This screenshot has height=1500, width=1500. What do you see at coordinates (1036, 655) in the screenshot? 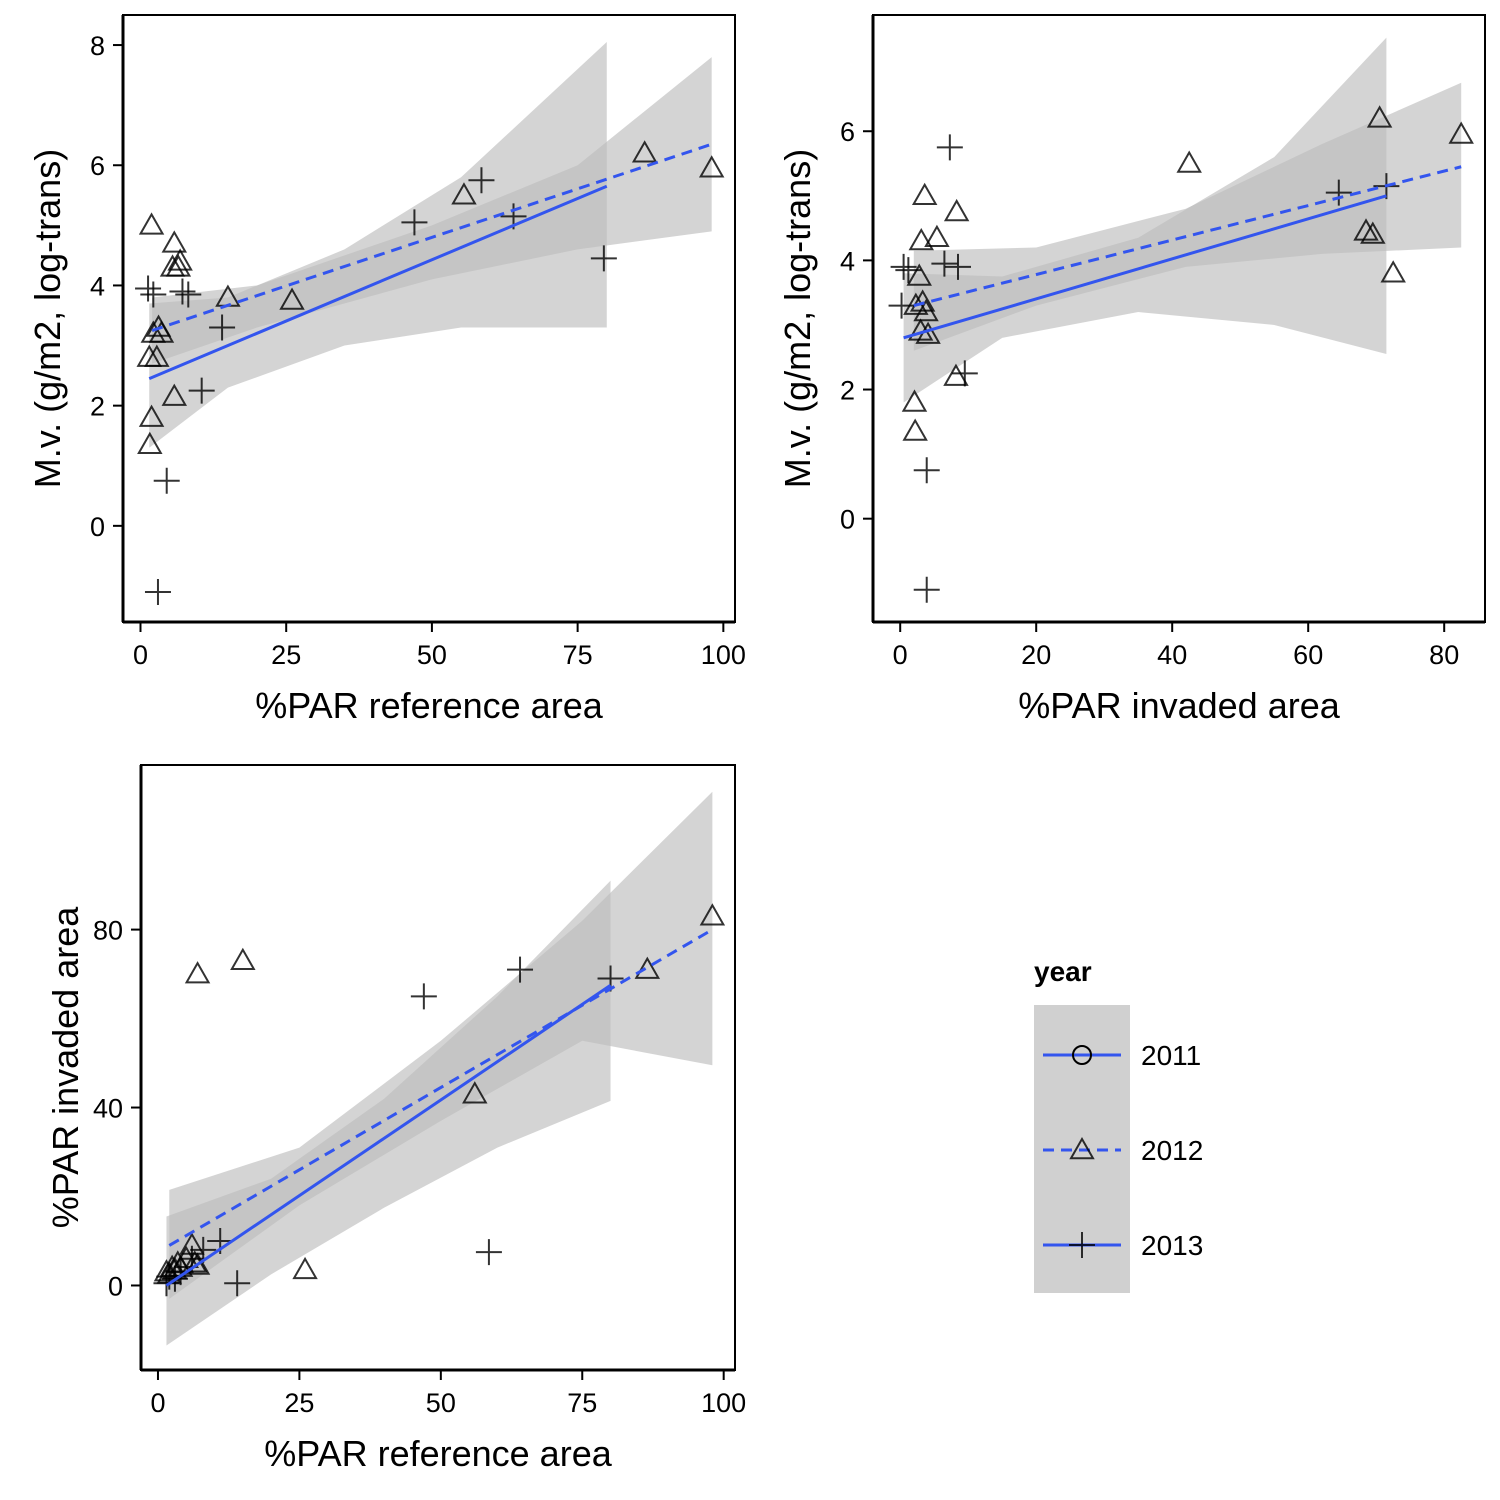
I see `x-tick-label: 20` at bounding box center [1036, 655].